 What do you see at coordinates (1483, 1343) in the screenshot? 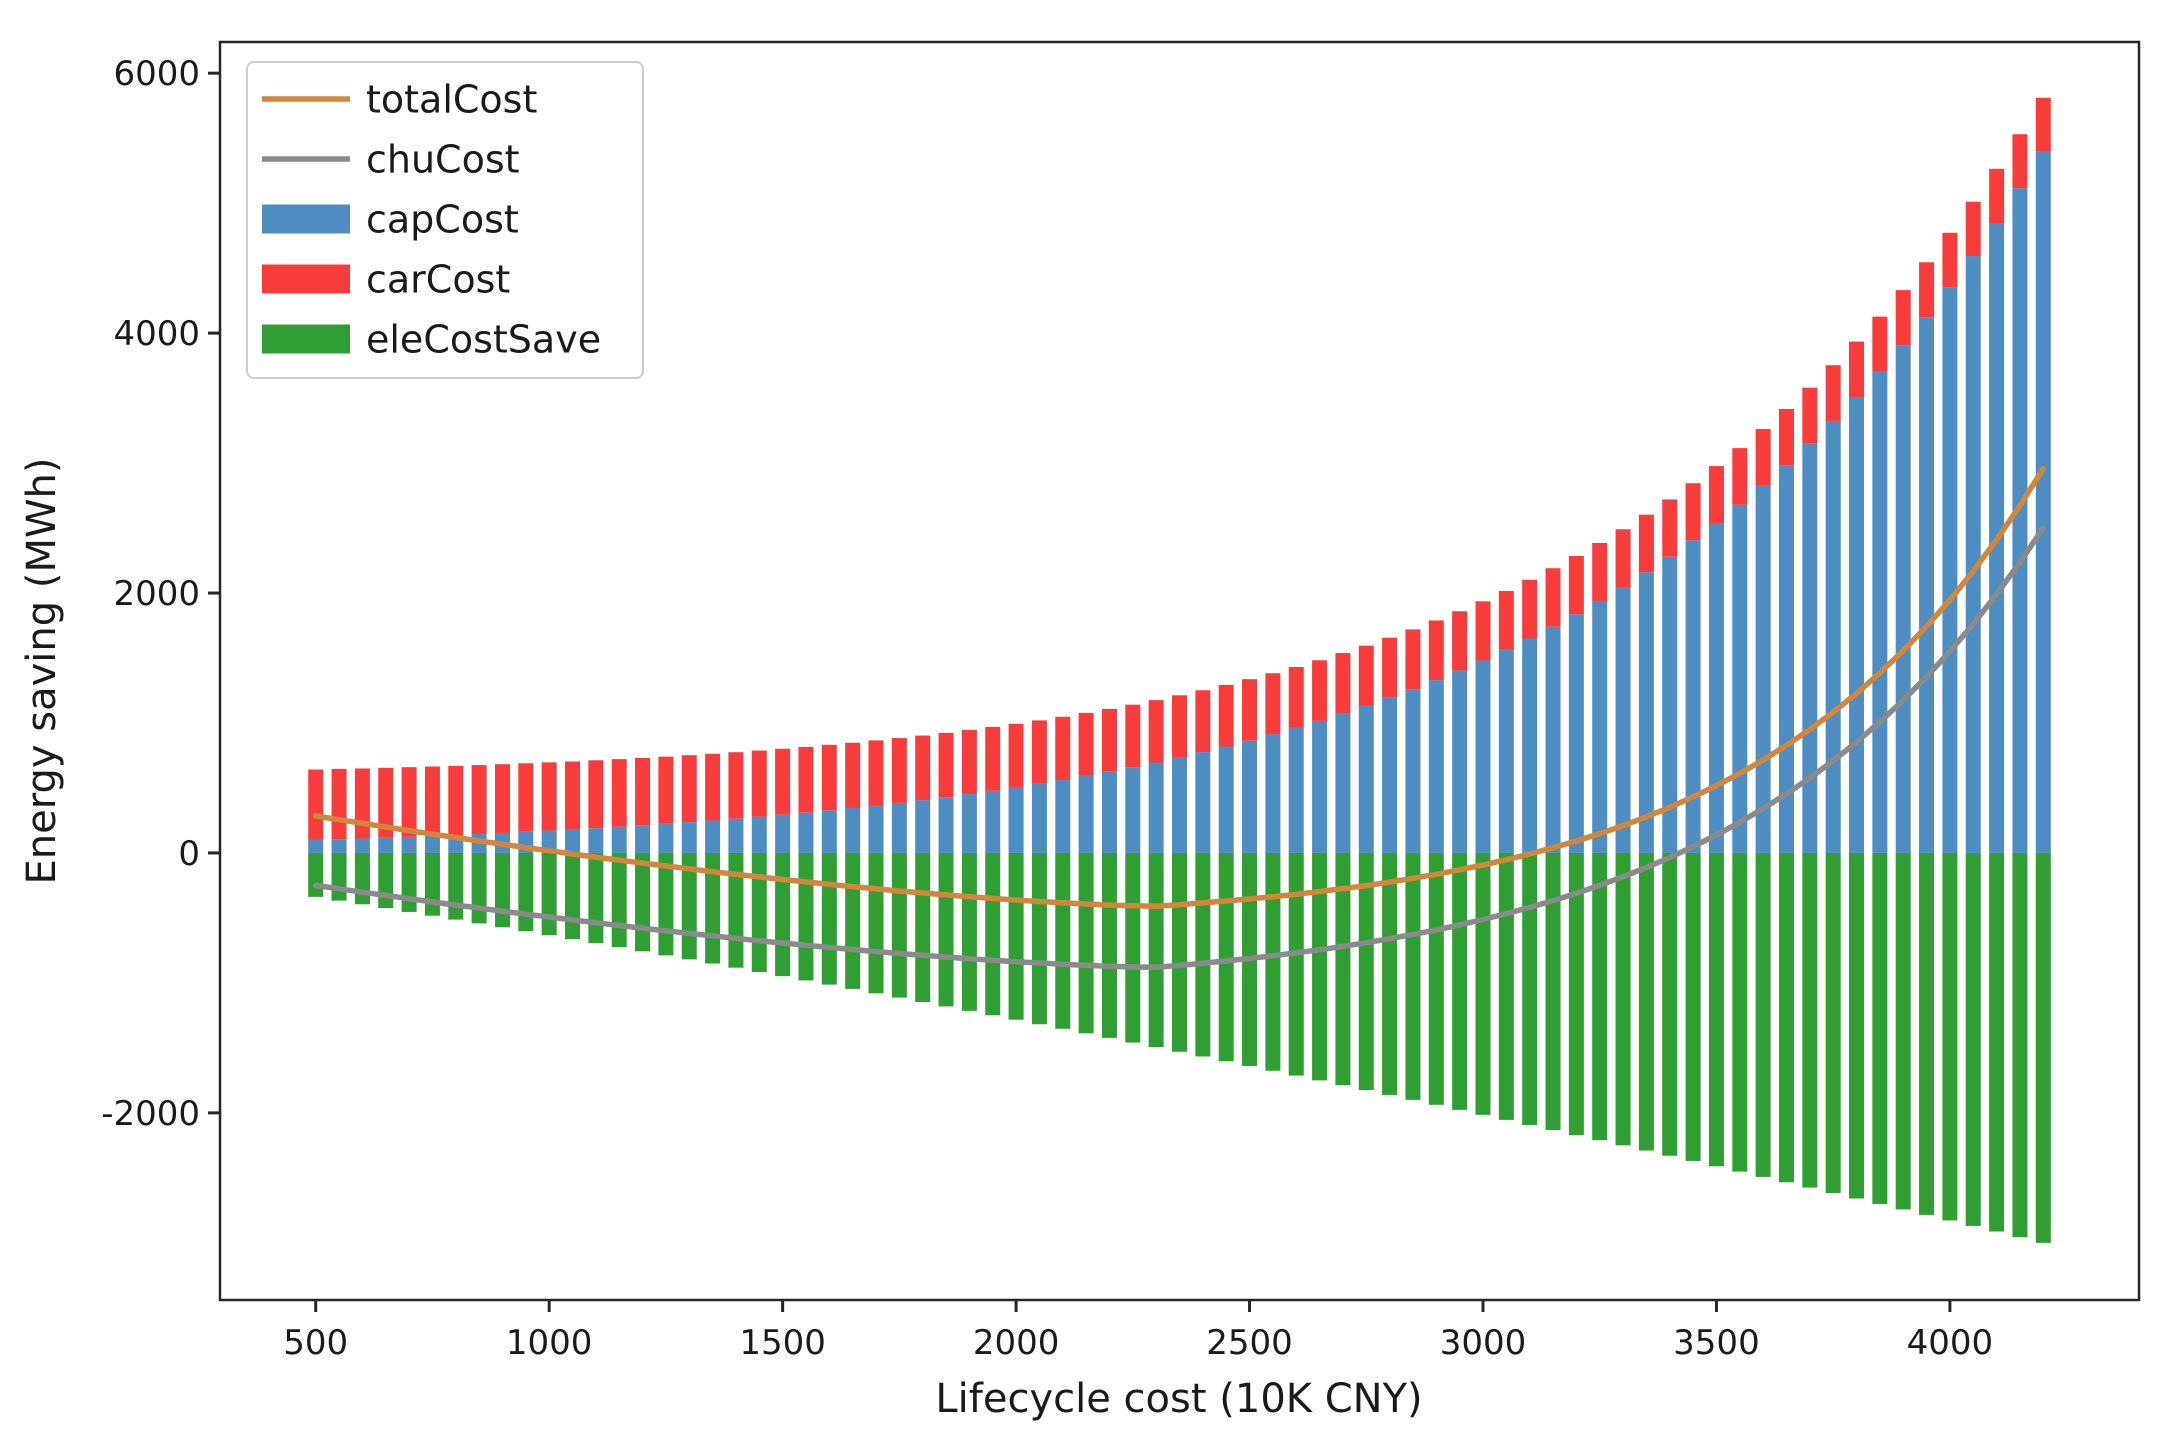
I see `x-tick-label: 3000` at bounding box center [1483, 1343].